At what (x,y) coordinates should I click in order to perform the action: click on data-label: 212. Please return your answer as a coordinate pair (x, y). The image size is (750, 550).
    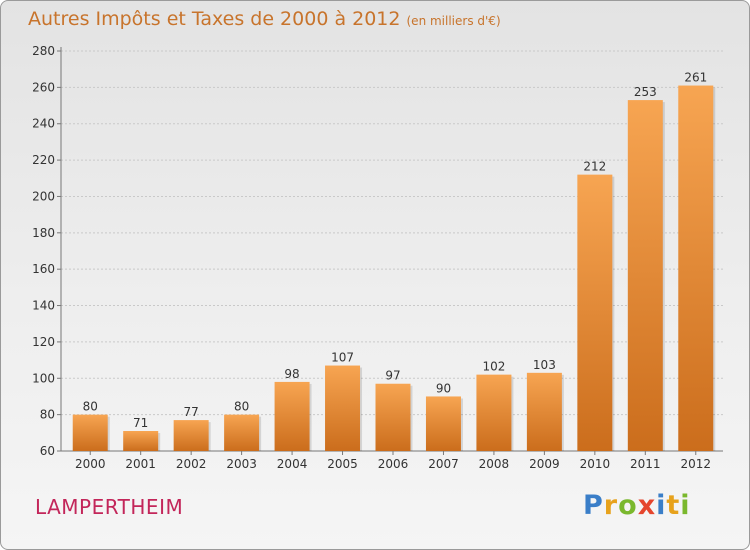
    Looking at the image, I should click on (594, 167).